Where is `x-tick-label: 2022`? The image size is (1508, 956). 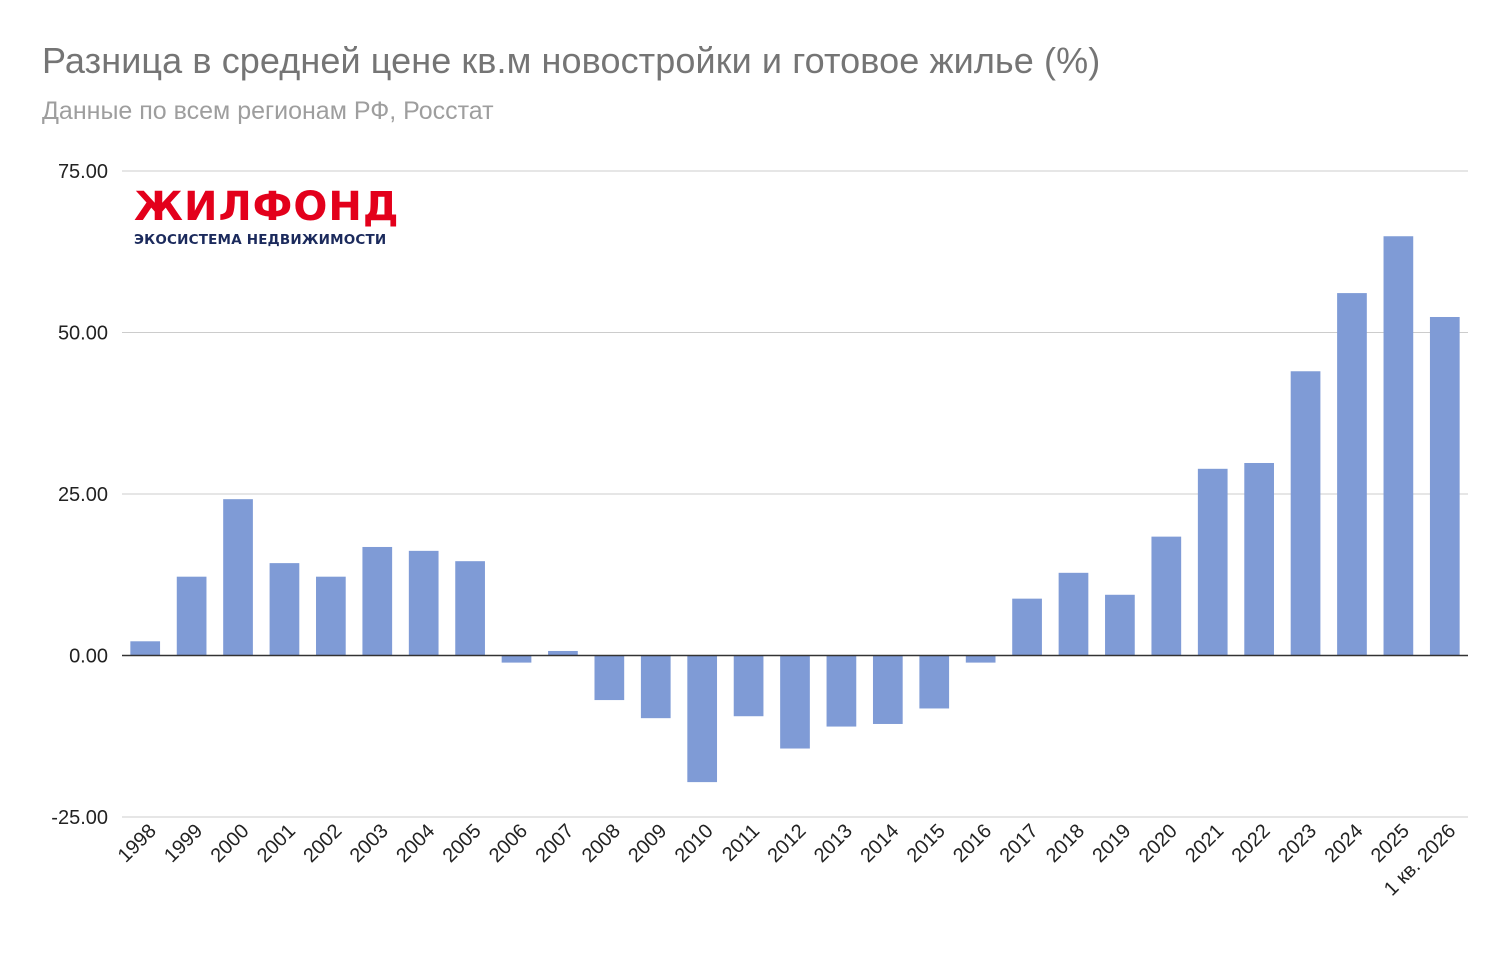
x-tick-label: 2022 is located at coordinates (1251, 843).